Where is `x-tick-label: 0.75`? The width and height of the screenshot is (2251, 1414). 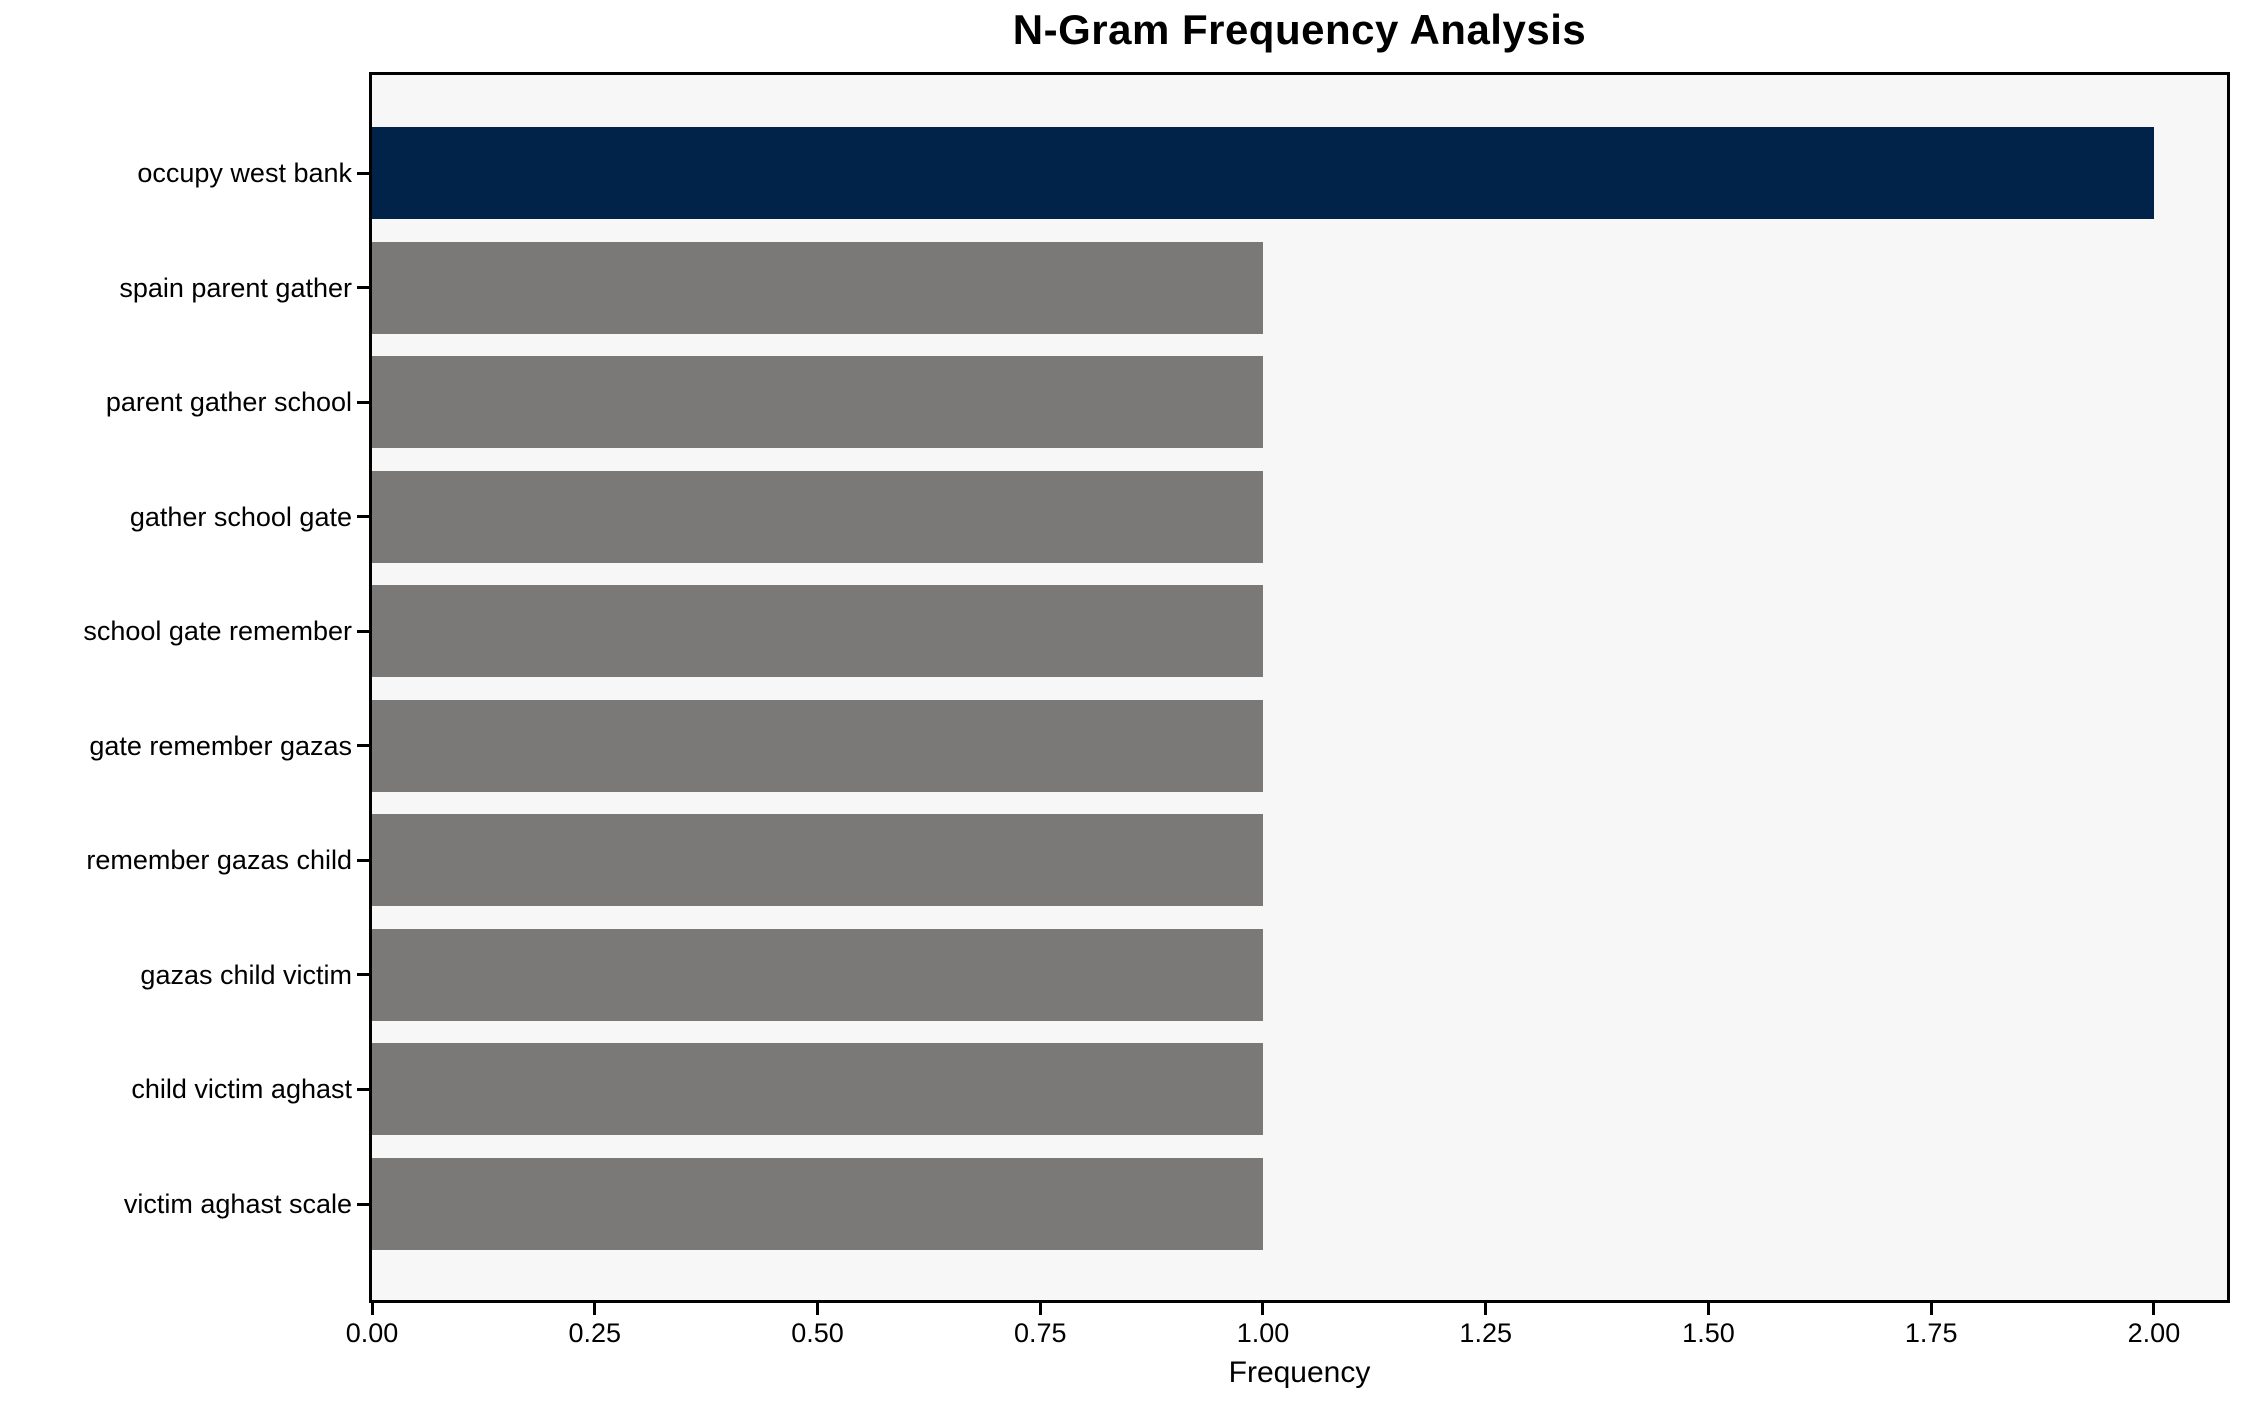
x-tick-label: 0.75 is located at coordinates (1040, 1333).